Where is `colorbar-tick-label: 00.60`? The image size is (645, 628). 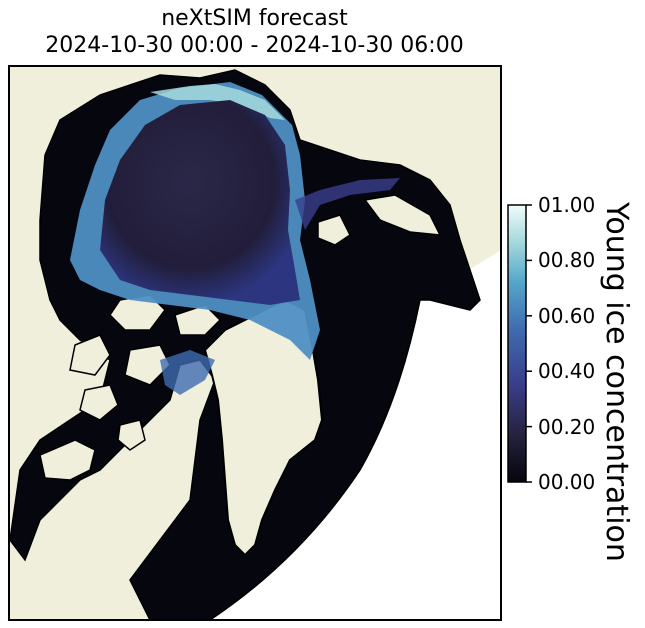 colorbar-tick-label: 00.60 is located at coordinates (567, 316).